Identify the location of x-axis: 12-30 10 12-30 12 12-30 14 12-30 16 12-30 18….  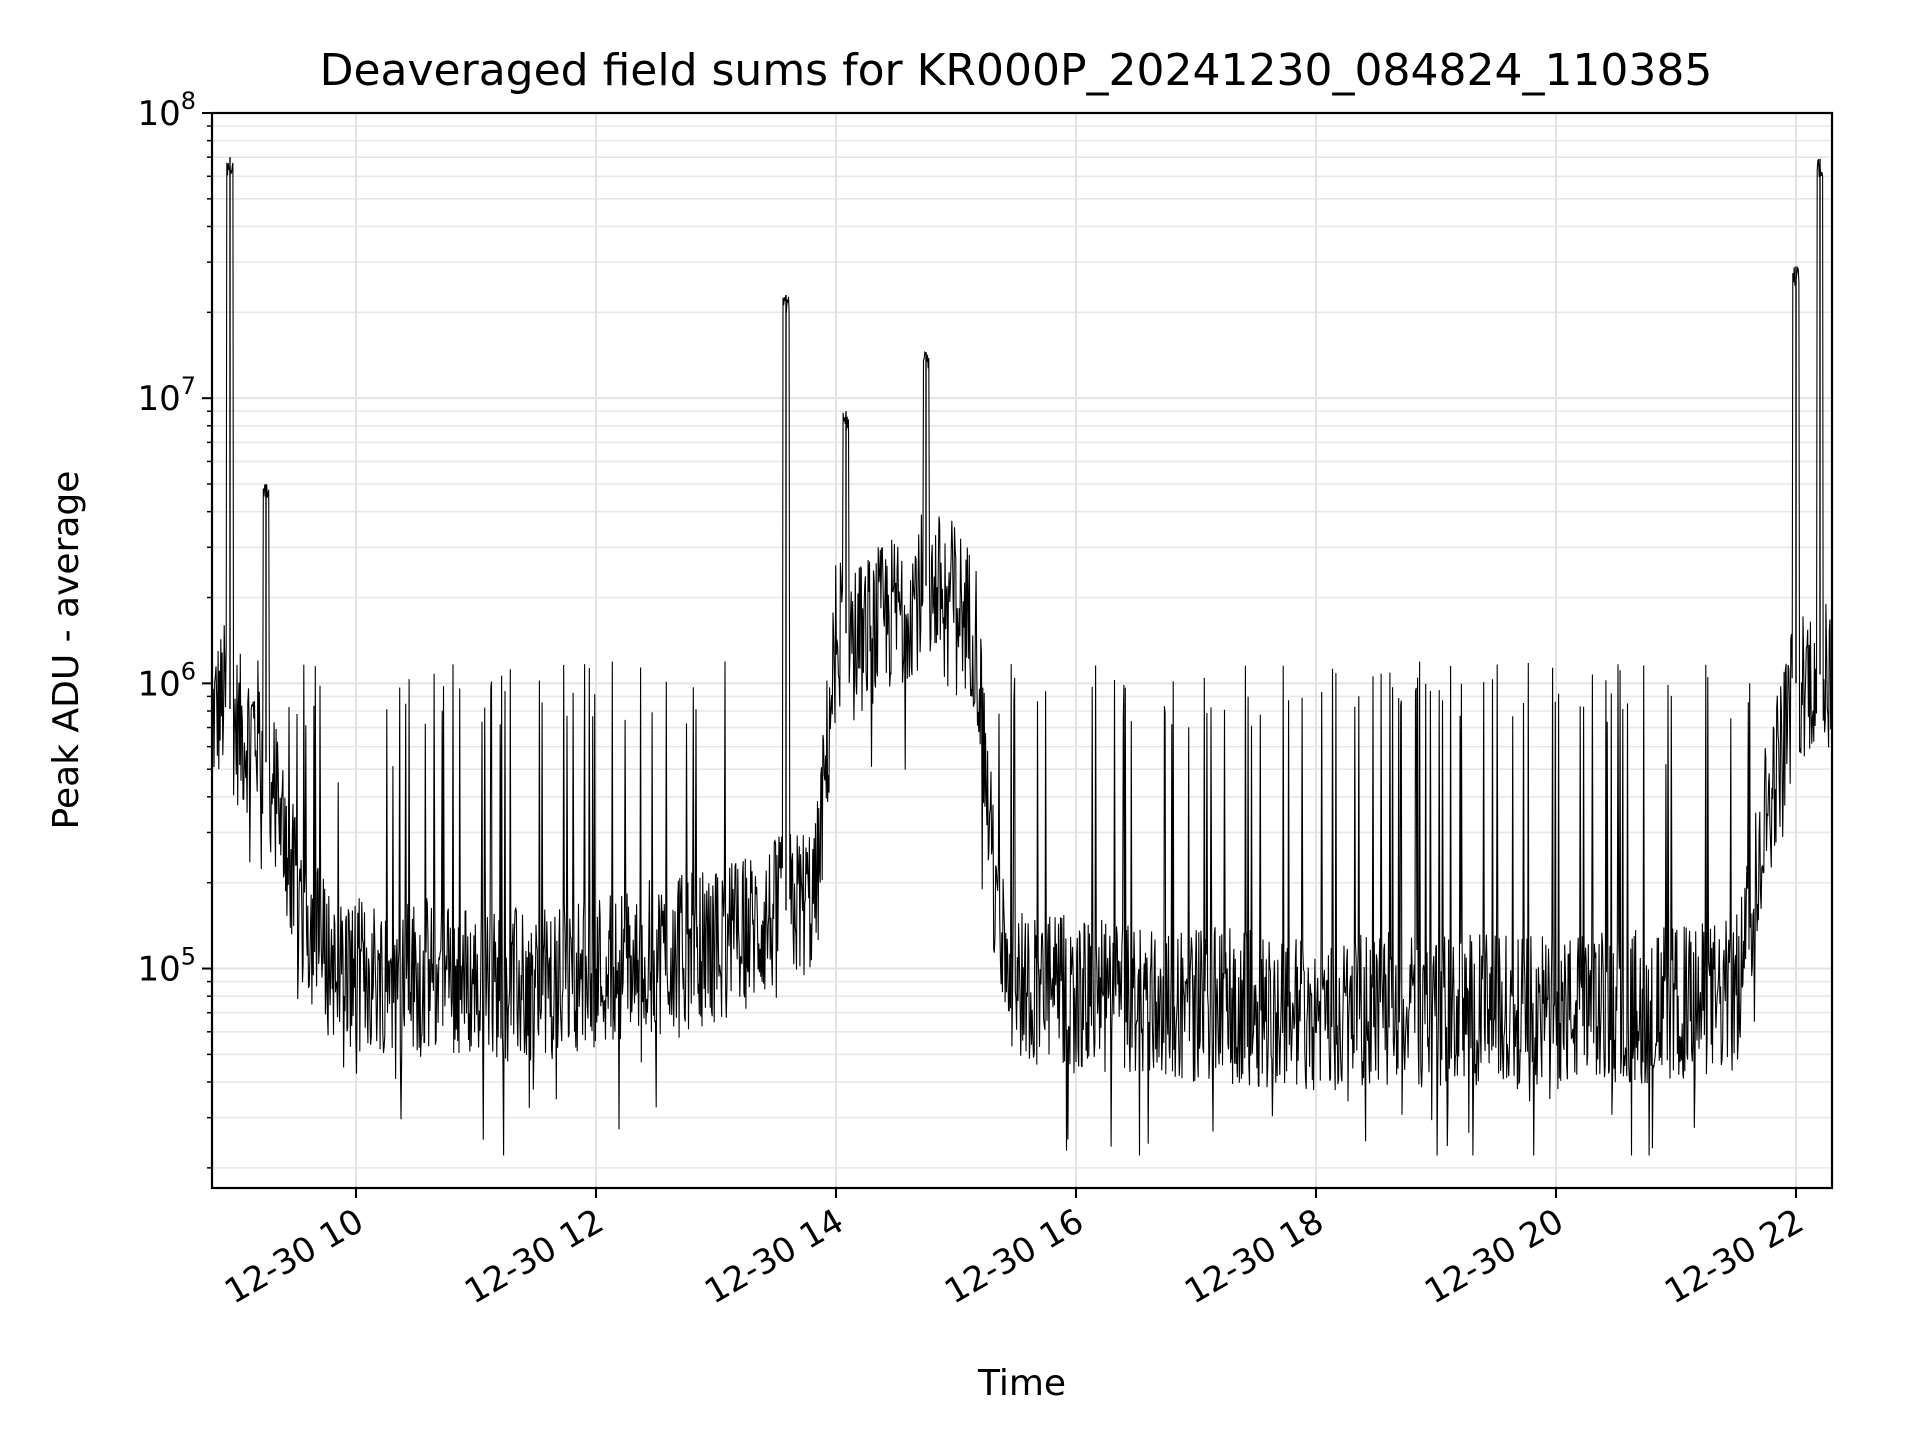
(1014, 1250).